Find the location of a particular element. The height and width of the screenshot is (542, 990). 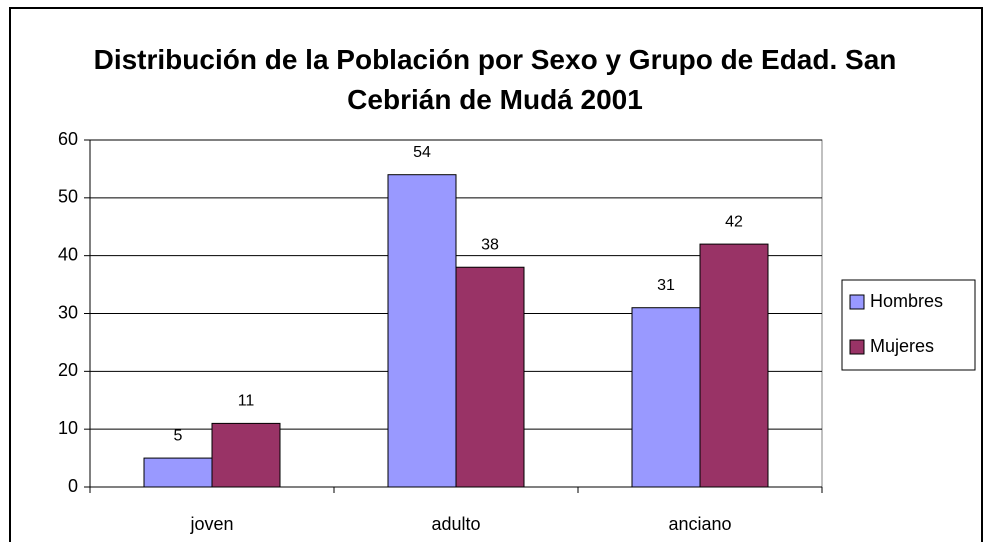

data-label: 38 is located at coordinates (490, 244).